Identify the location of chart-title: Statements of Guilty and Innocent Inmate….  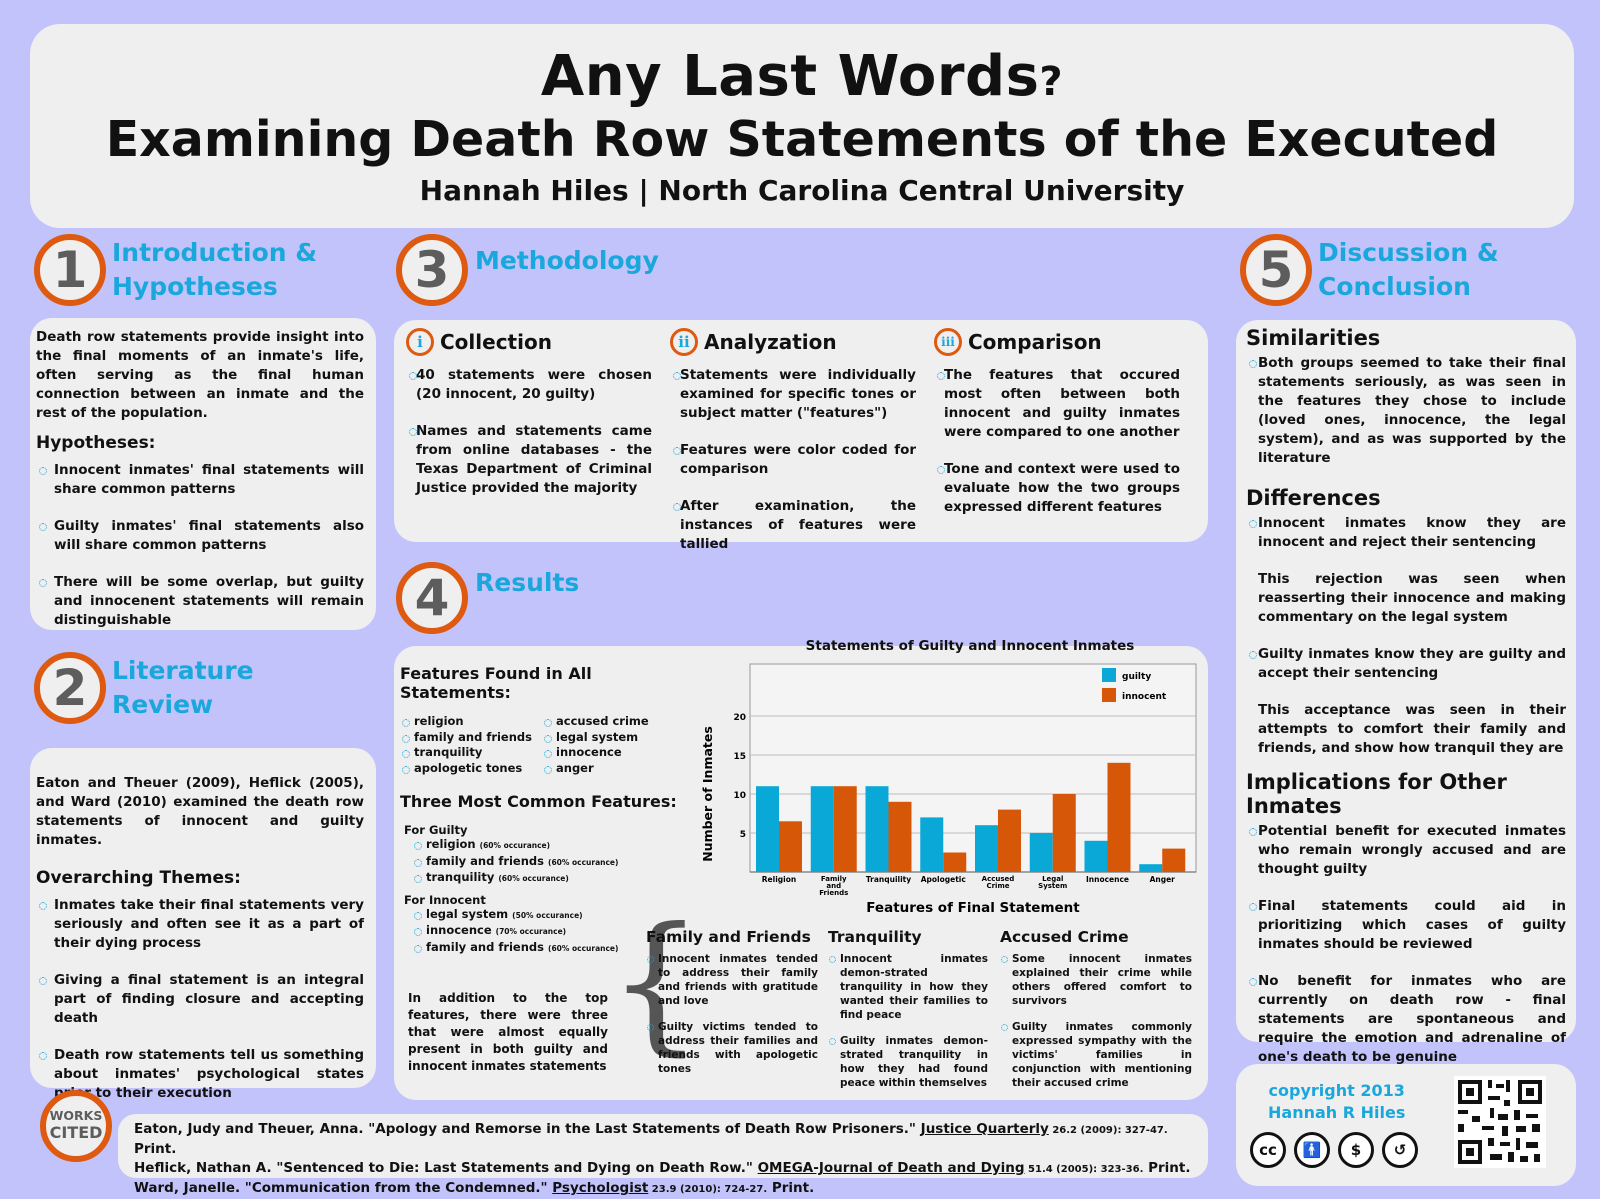
(970, 646).